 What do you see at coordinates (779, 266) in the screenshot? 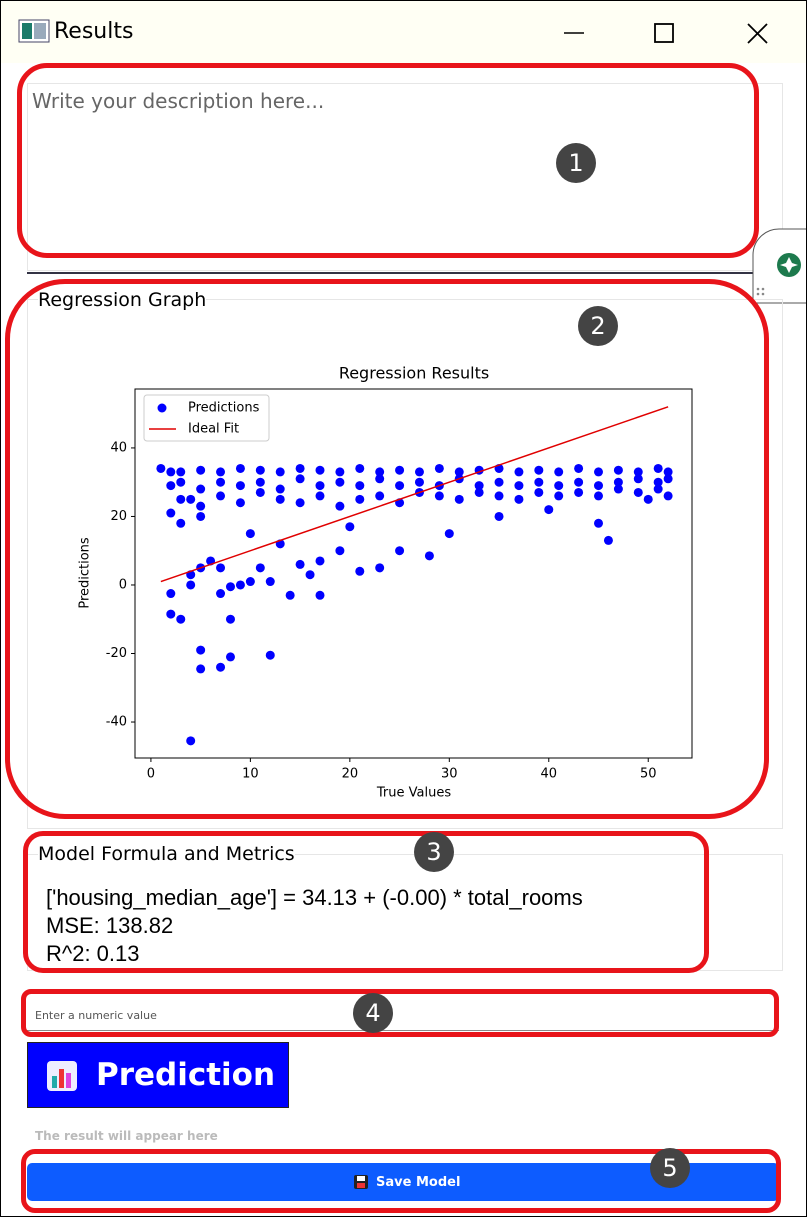
I see `assistant-widget` at bounding box center [779, 266].